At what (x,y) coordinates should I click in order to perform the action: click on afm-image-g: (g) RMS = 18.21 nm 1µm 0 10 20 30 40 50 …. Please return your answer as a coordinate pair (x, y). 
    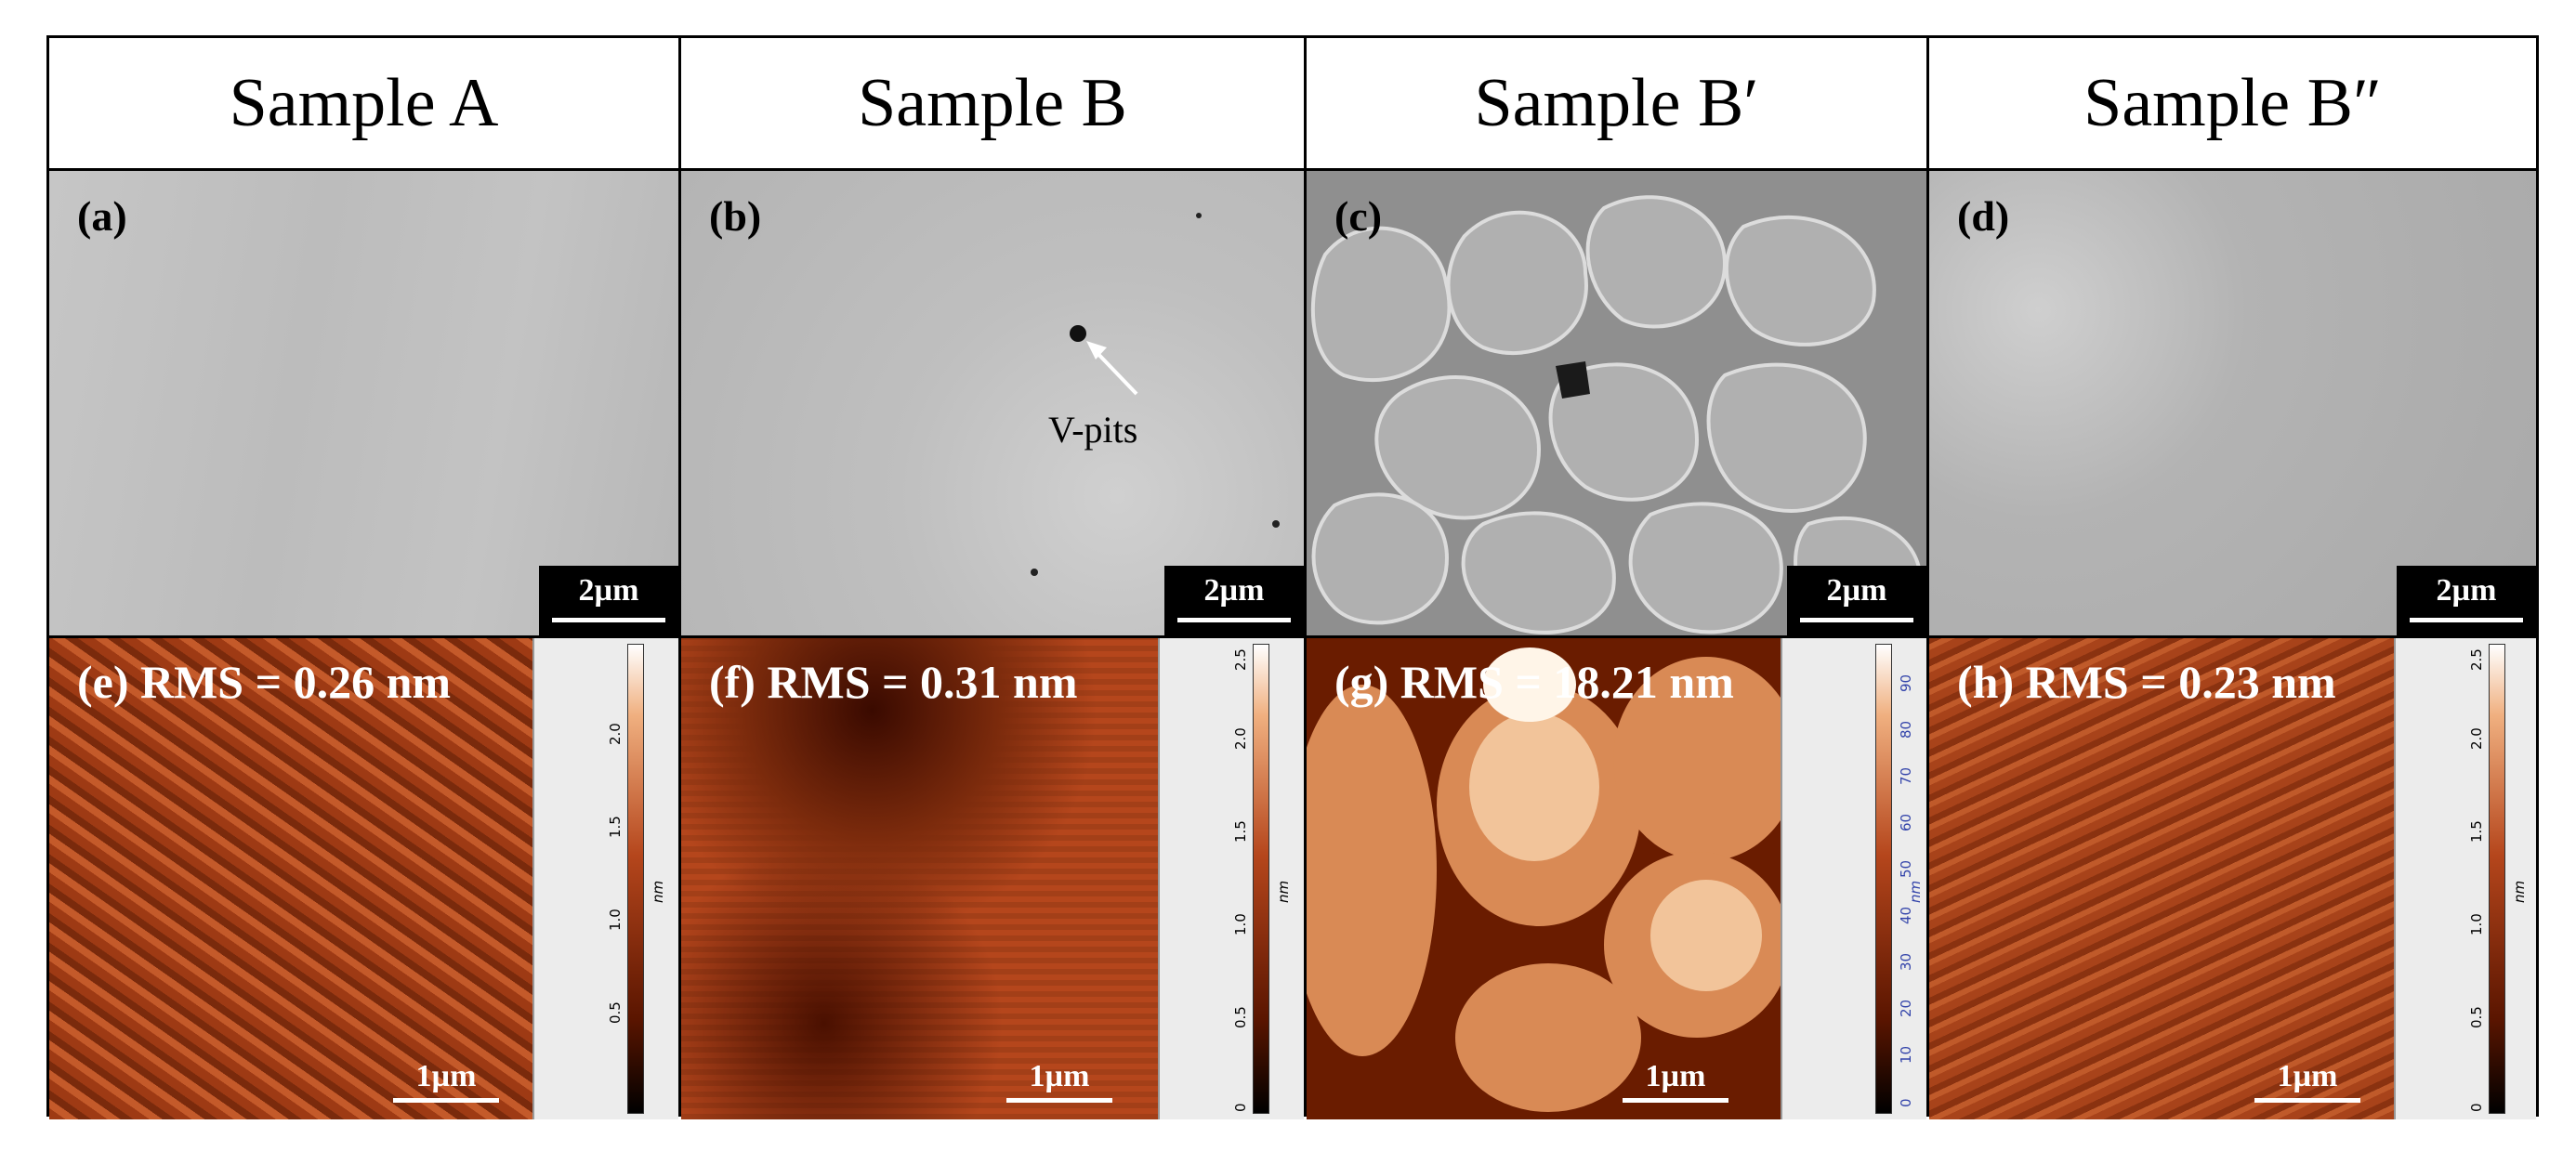
    Looking at the image, I should click on (1616, 878).